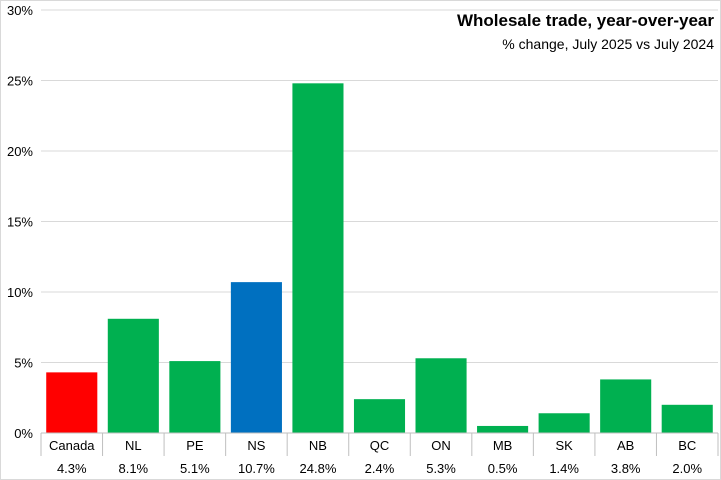 This screenshot has width=721, height=480. Describe the element at coordinates (256, 468) in the screenshot. I see `data-label: 10.7%` at that location.